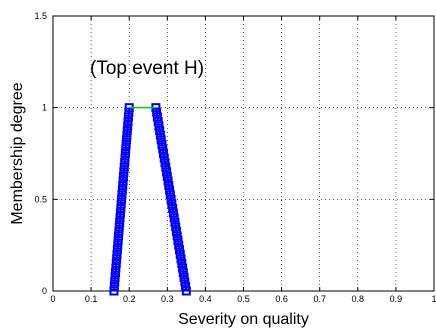 The width and height of the screenshot is (436, 329). I want to click on y-tick-label: 1, so click(44, 108).